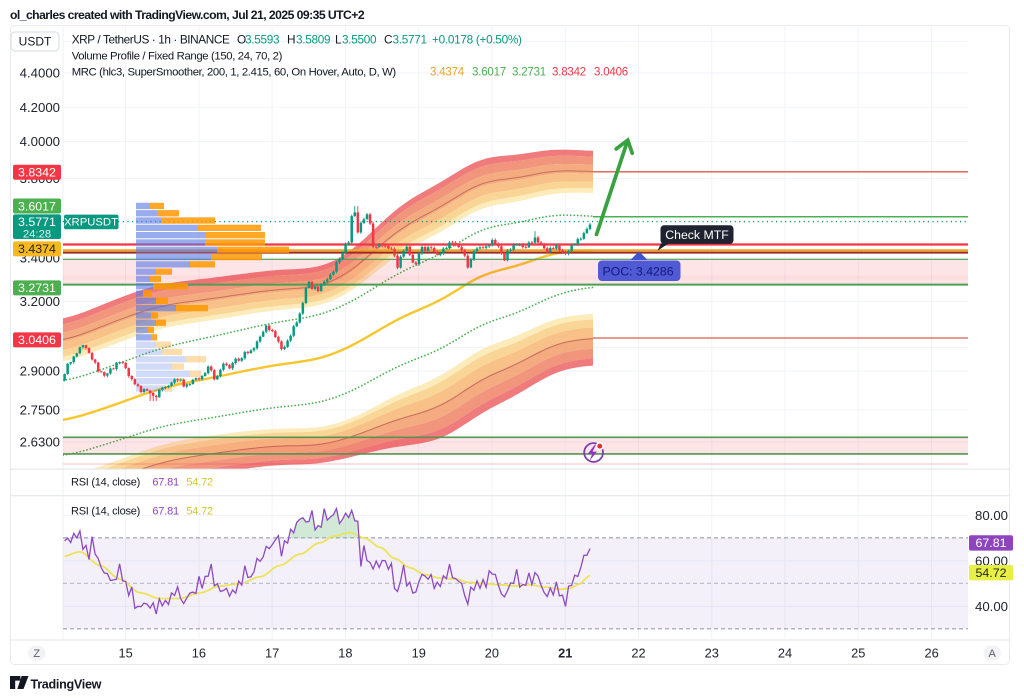 This screenshot has height=698, width=1024. I want to click on svg-text: 40.00, so click(991, 606).